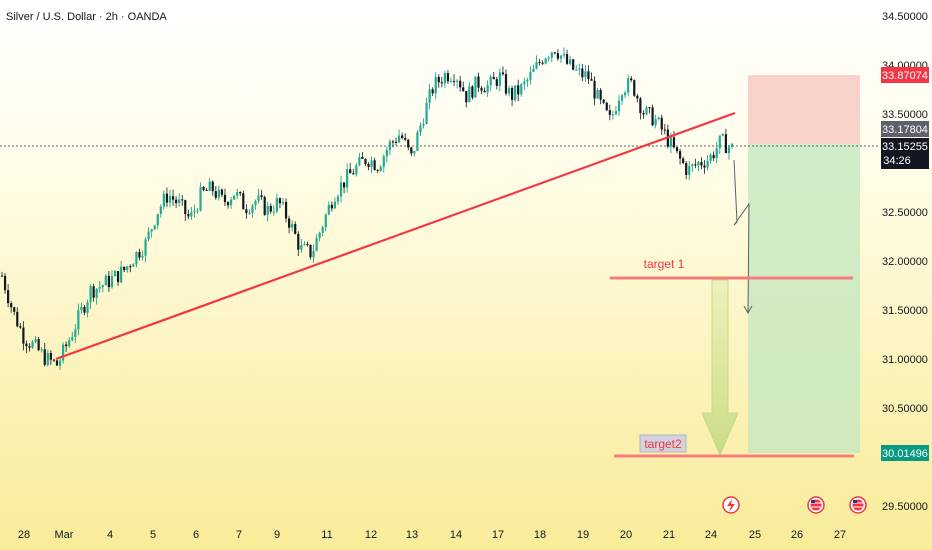 The image size is (932, 550). I want to click on target1-text: target 1, so click(664, 264).